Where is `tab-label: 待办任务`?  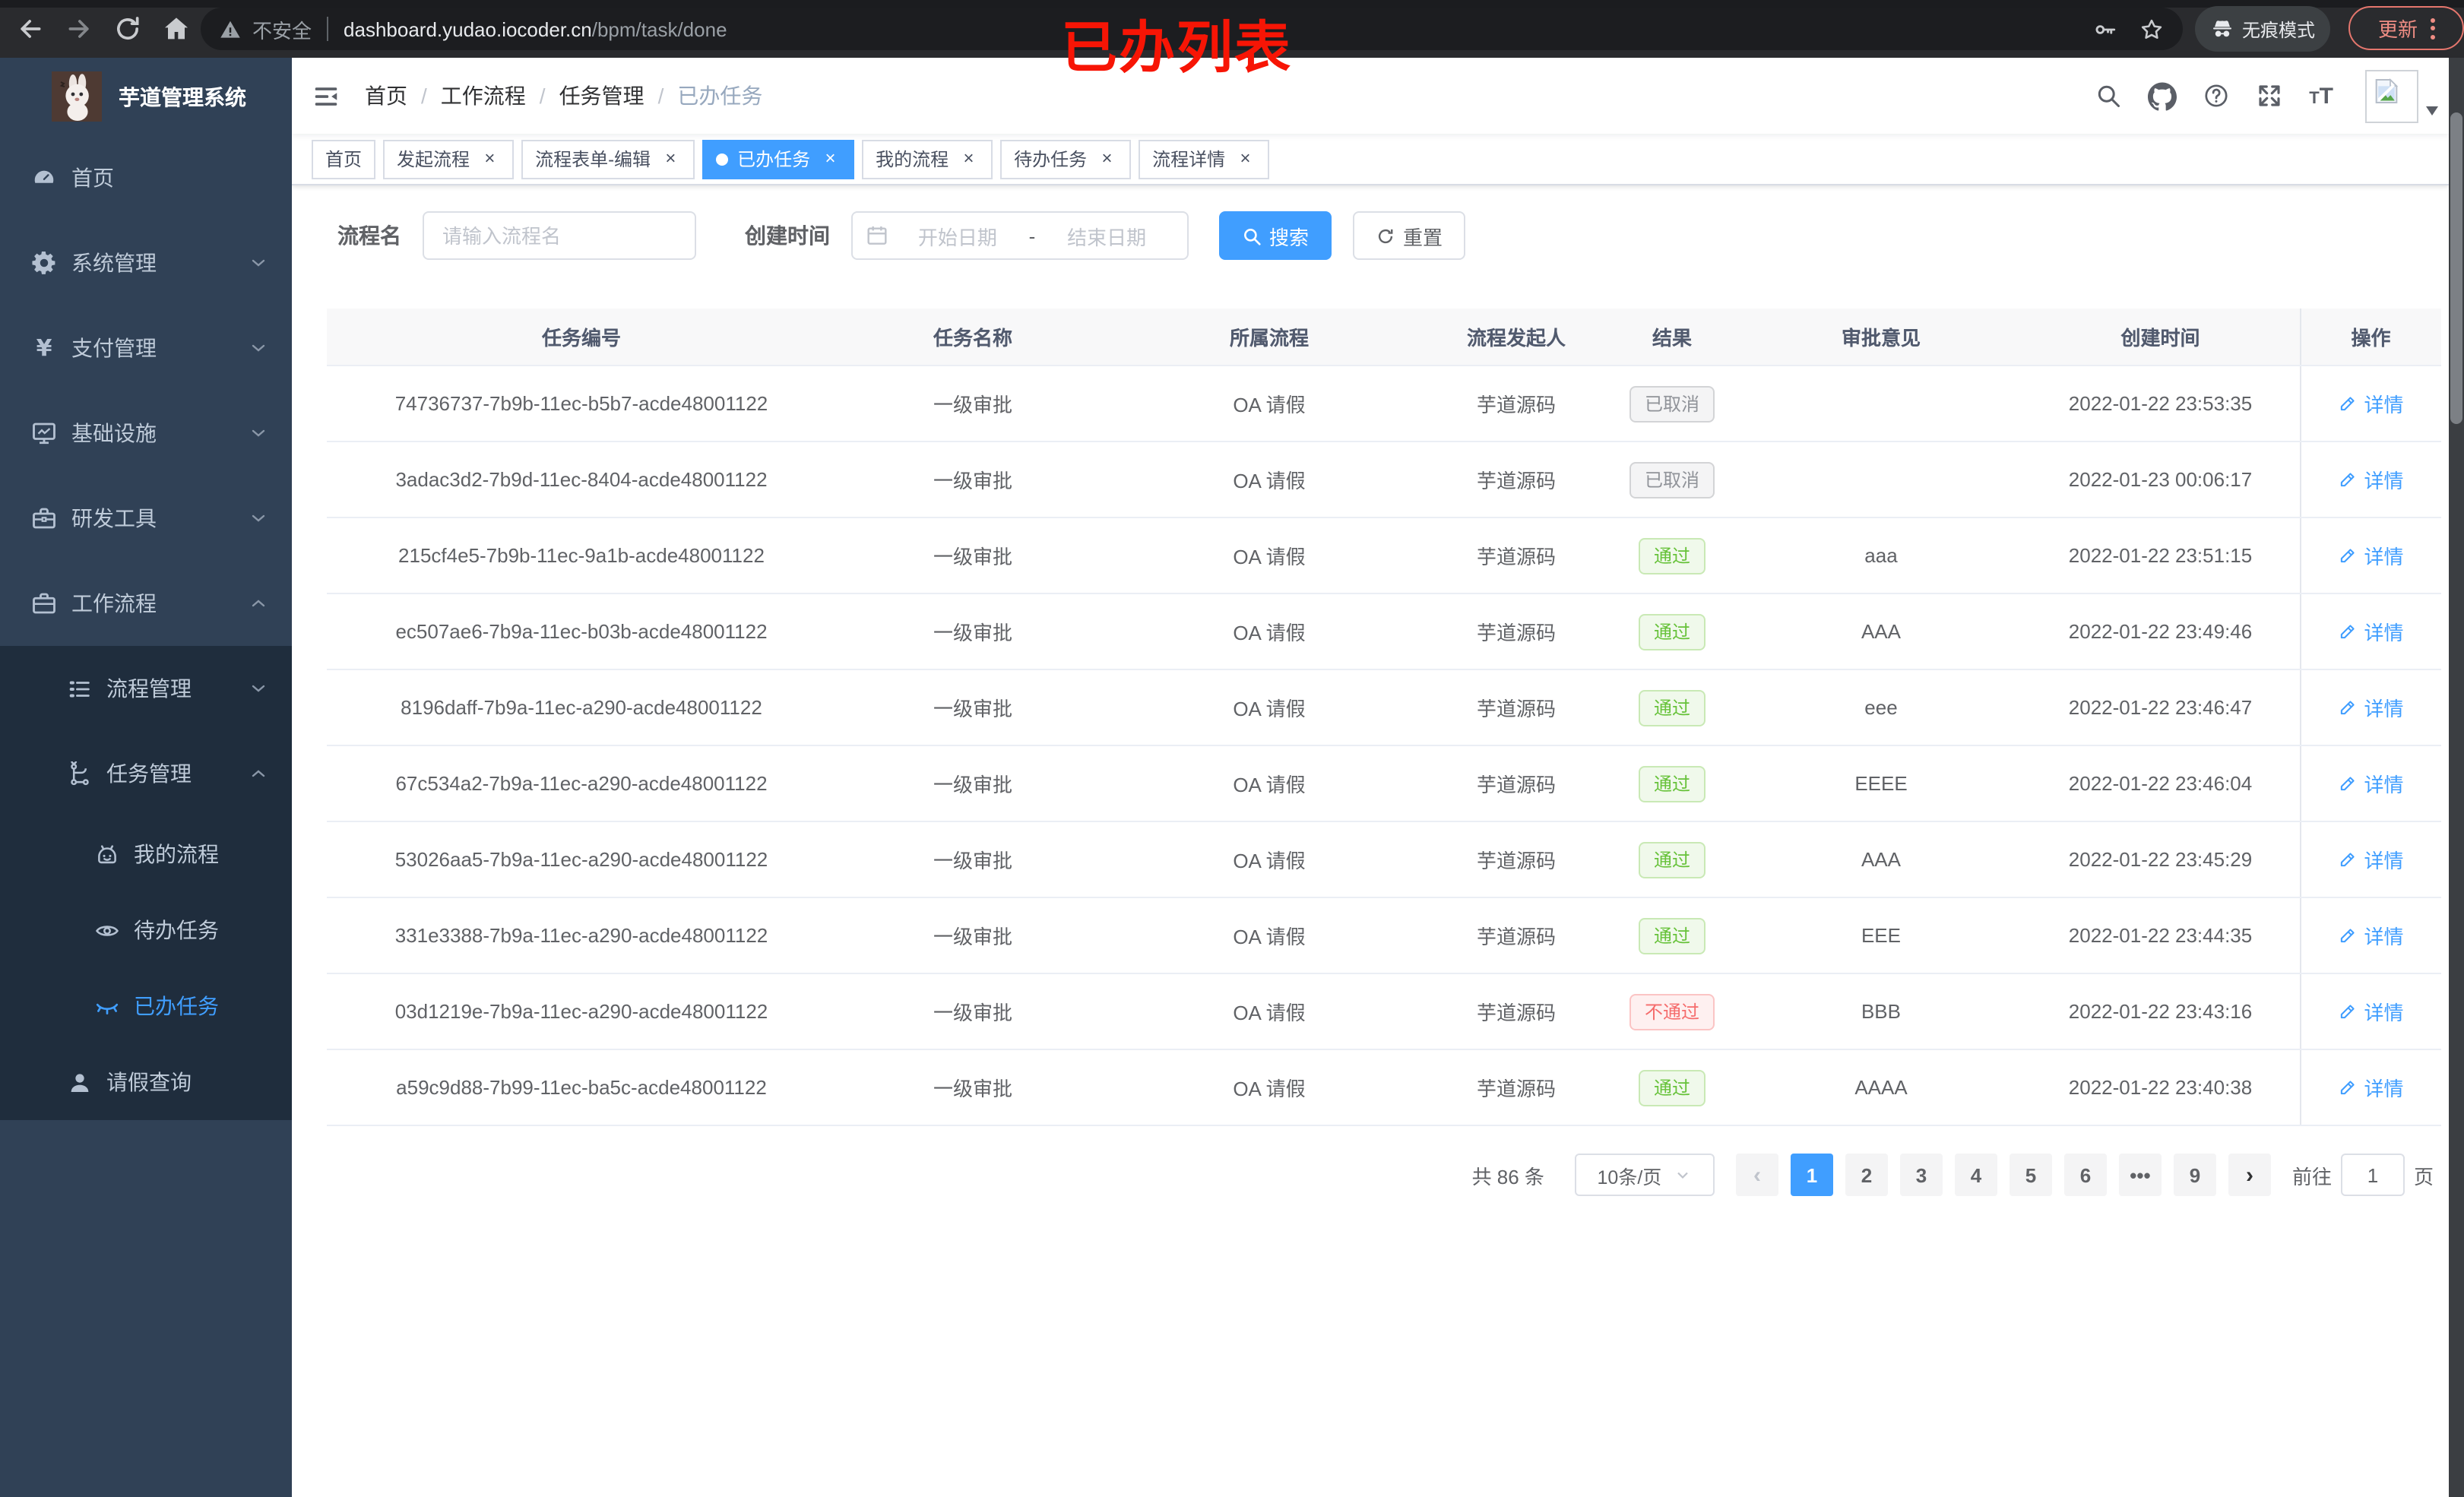 tab-label: 待办任务 is located at coordinates (1051, 159).